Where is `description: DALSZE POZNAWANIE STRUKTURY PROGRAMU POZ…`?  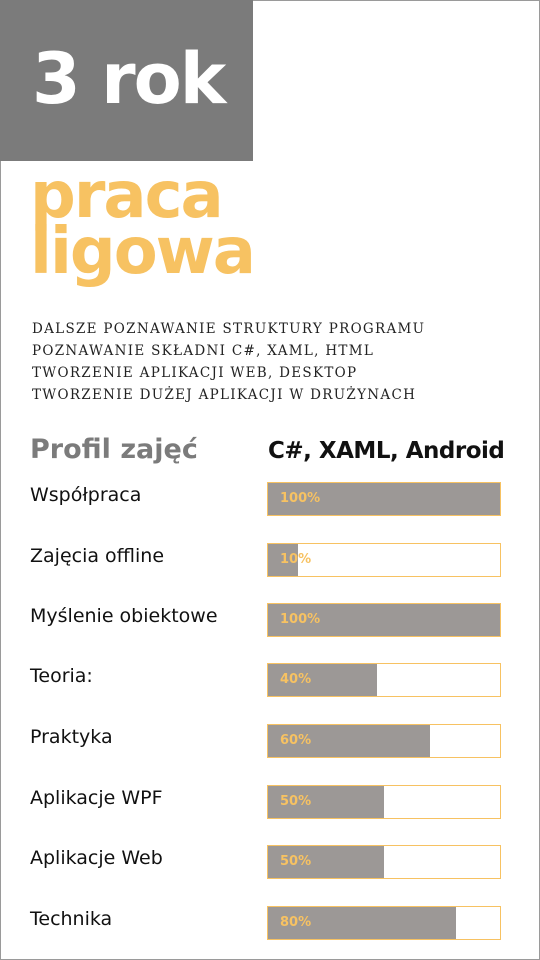
description: DALSZE POZNAWANIE STRUKTURY PROGRAMU POZ… is located at coordinates (228, 362).